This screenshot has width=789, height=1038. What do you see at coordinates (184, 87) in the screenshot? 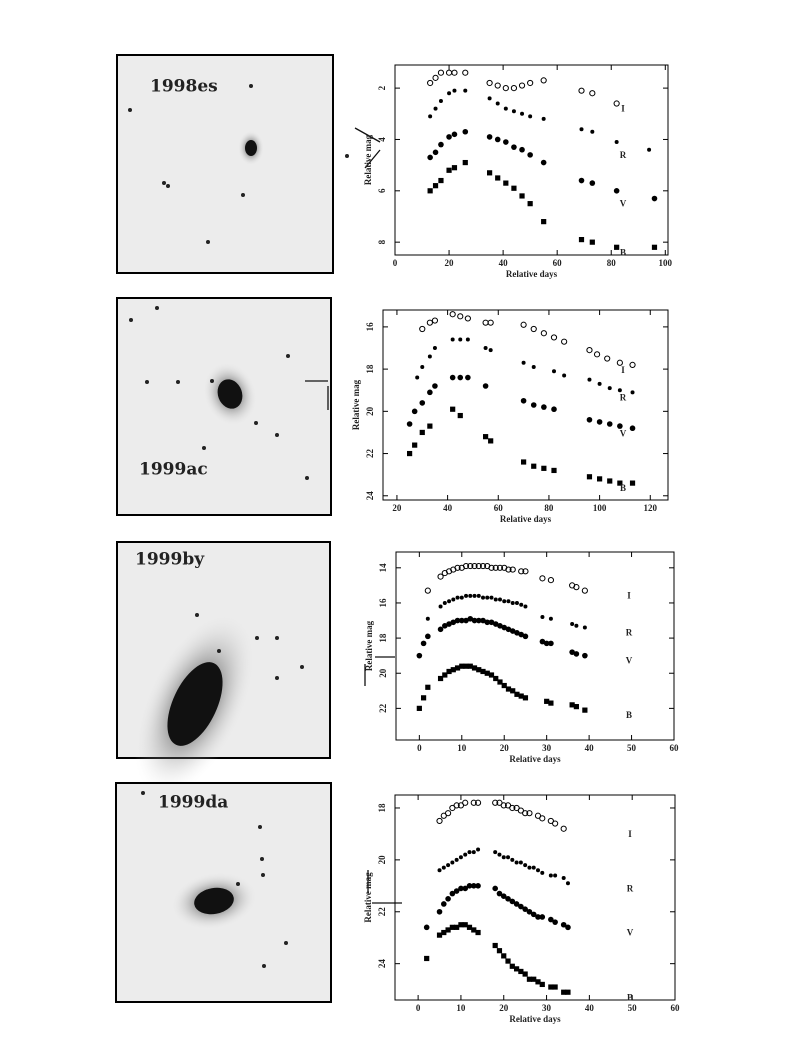
I see `image-label: 1998es` at bounding box center [184, 87].